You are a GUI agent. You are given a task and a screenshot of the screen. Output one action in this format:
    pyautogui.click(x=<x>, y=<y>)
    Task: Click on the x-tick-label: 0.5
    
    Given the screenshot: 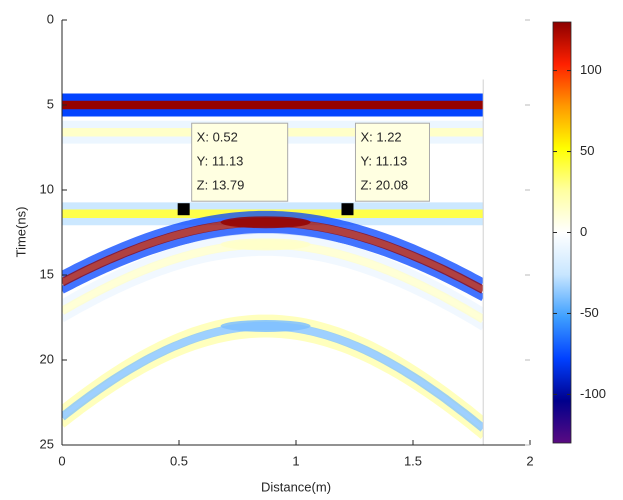 What is the action you would take?
    pyautogui.click(x=179, y=460)
    